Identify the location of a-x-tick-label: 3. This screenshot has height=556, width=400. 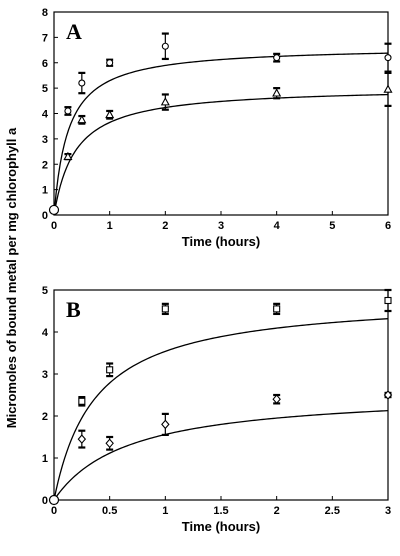
(221, 226).